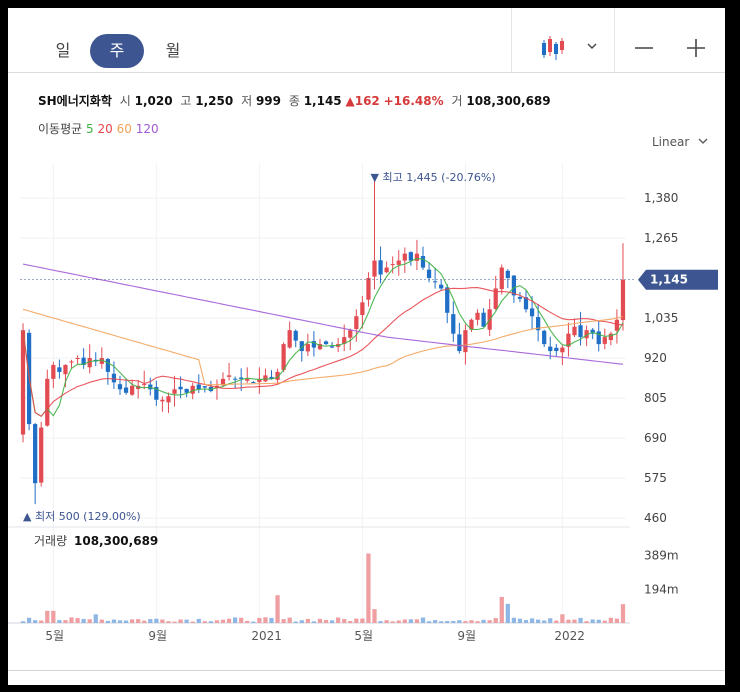 This screenshot has height=692, width=740. What do you see at coordinates (105, 129) in the screenshot?
I see `ma-20: 20` at bounding box center [105, 129].